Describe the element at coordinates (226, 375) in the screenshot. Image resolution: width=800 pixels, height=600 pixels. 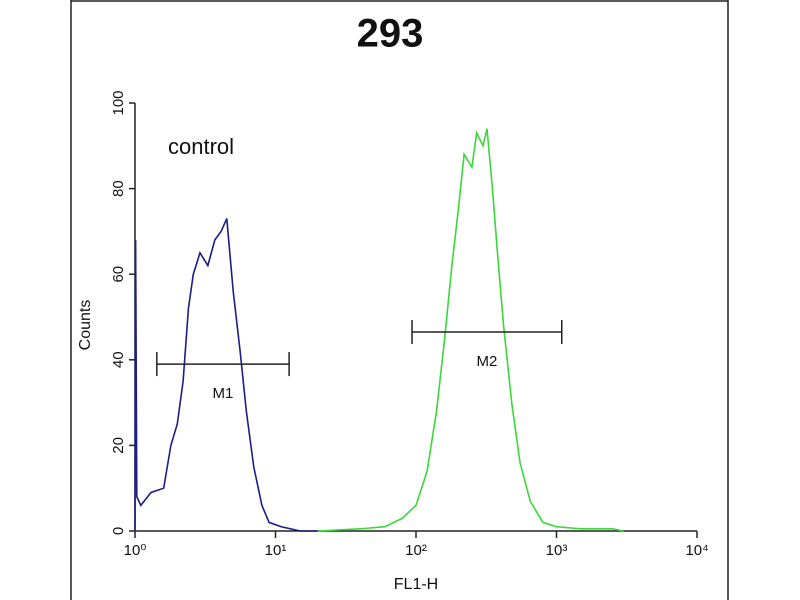
I see `histogram-line` at that location.